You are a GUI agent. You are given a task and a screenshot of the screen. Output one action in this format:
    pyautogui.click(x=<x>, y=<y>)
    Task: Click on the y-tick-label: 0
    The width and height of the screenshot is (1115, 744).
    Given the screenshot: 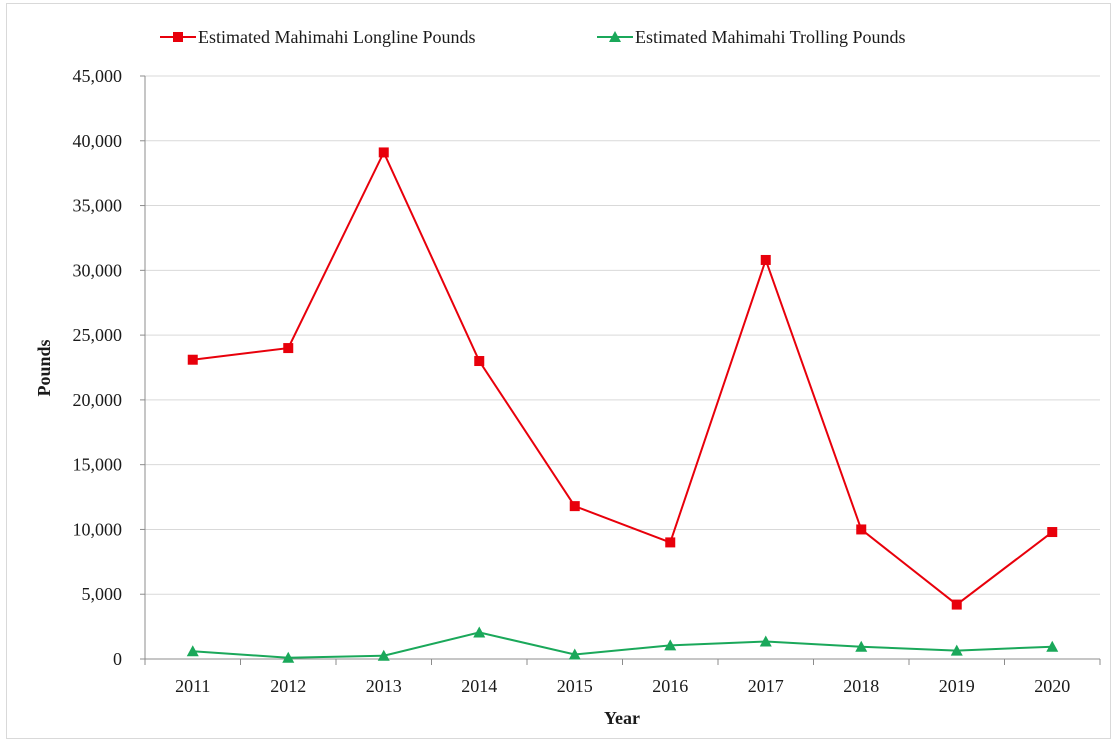 What is the action you would take?
    pyautogui.click(x=117, y=659)
    